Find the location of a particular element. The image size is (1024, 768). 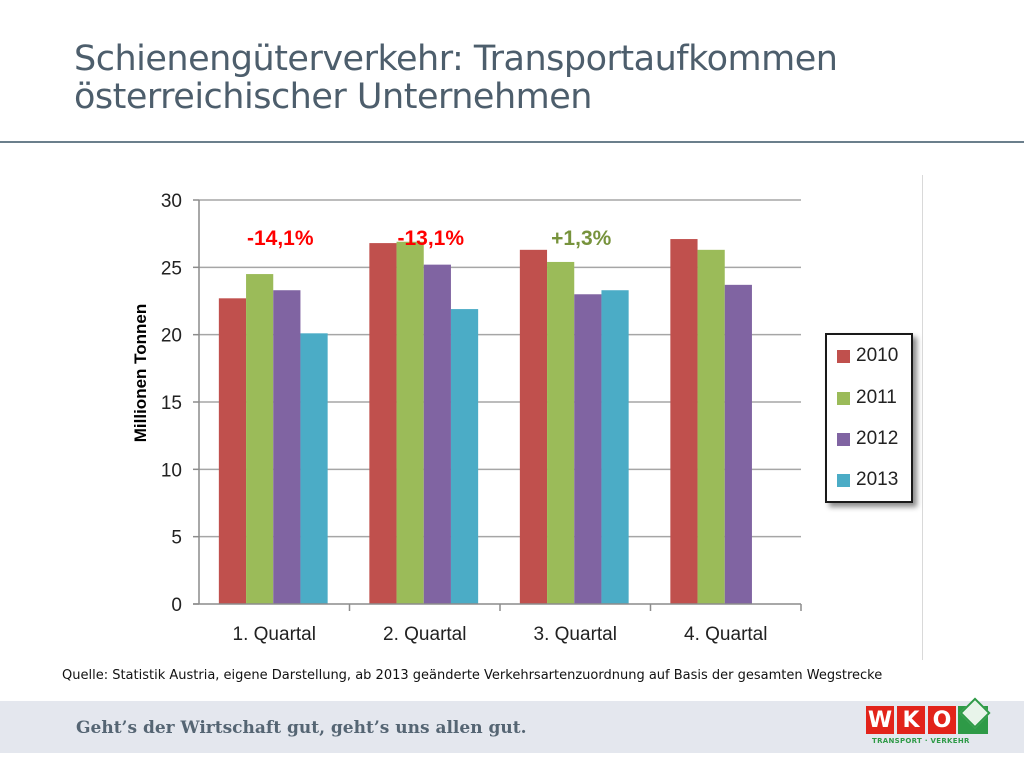

legend-item-2011: 2011 is located at coordinates (867, 398).